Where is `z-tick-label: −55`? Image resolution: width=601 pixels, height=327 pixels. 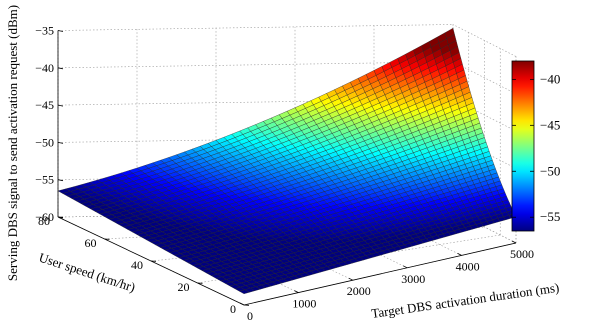
z-tick-label: −55 is located at coordinates (44, 180).